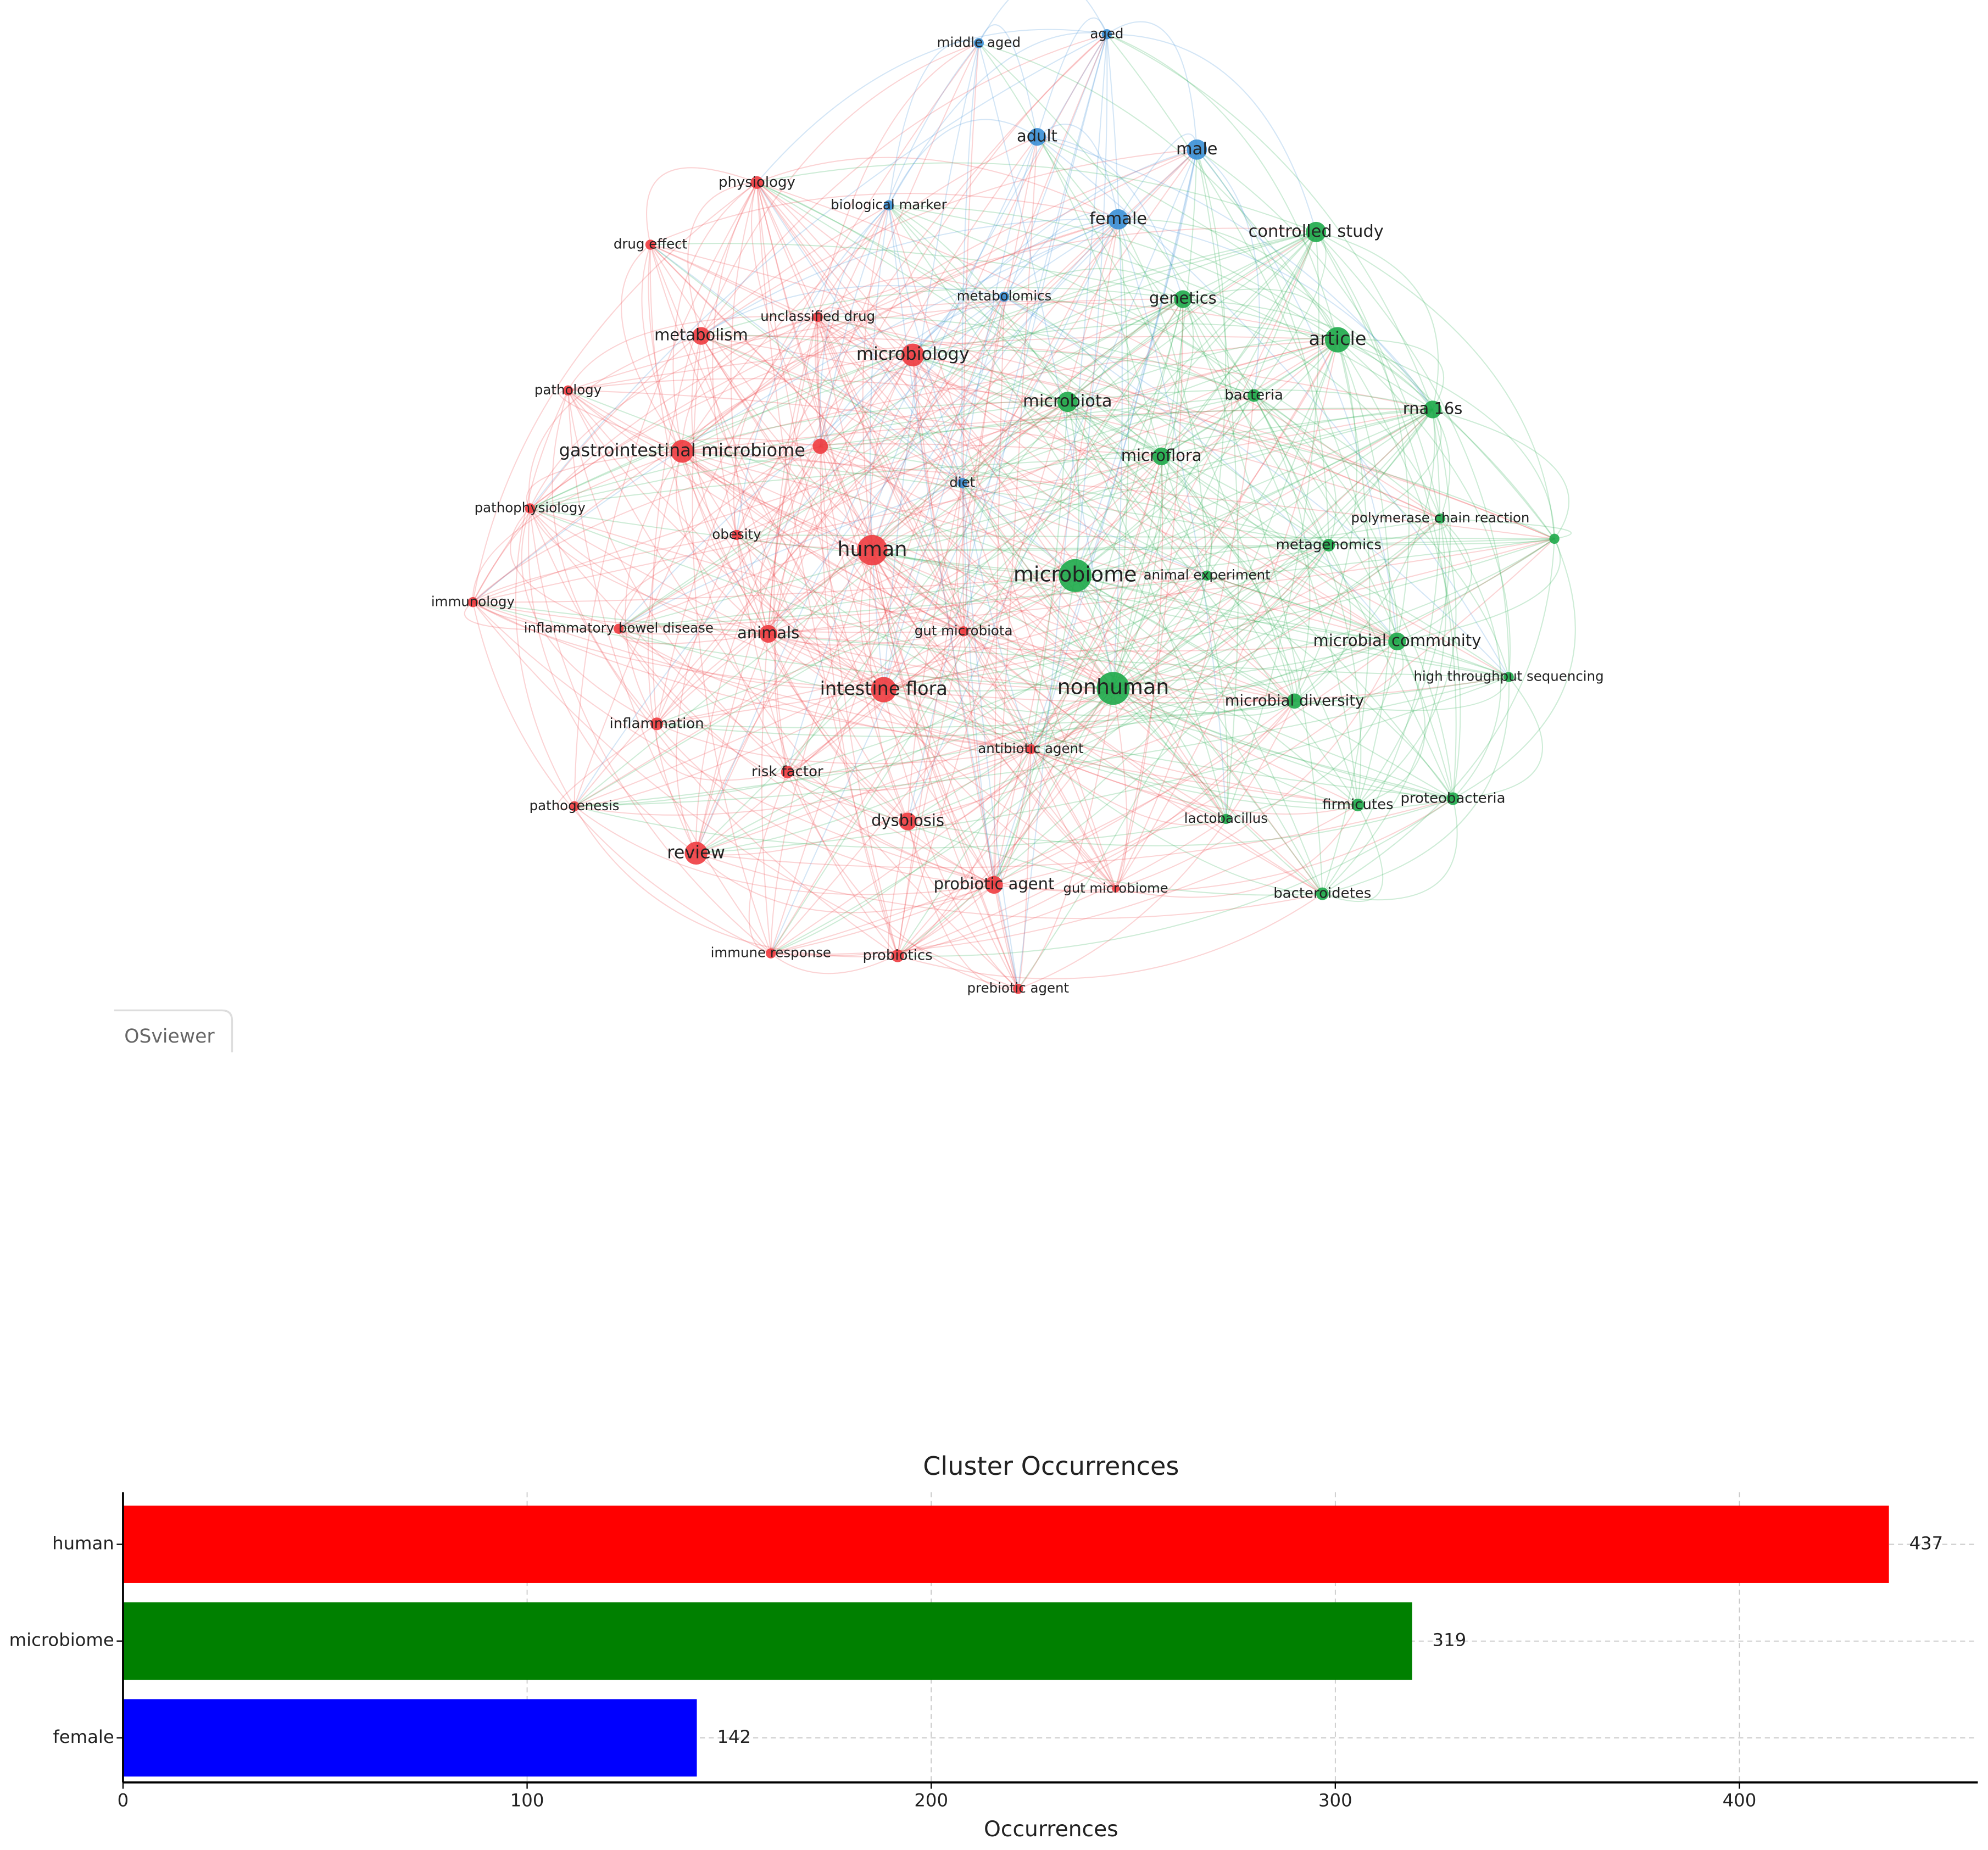 The width and height of the screenshot is (1988, 1850). Describe the element at coordinates (530, 507) in the screenshot. I see `node-label: pathophysiology` at that location.